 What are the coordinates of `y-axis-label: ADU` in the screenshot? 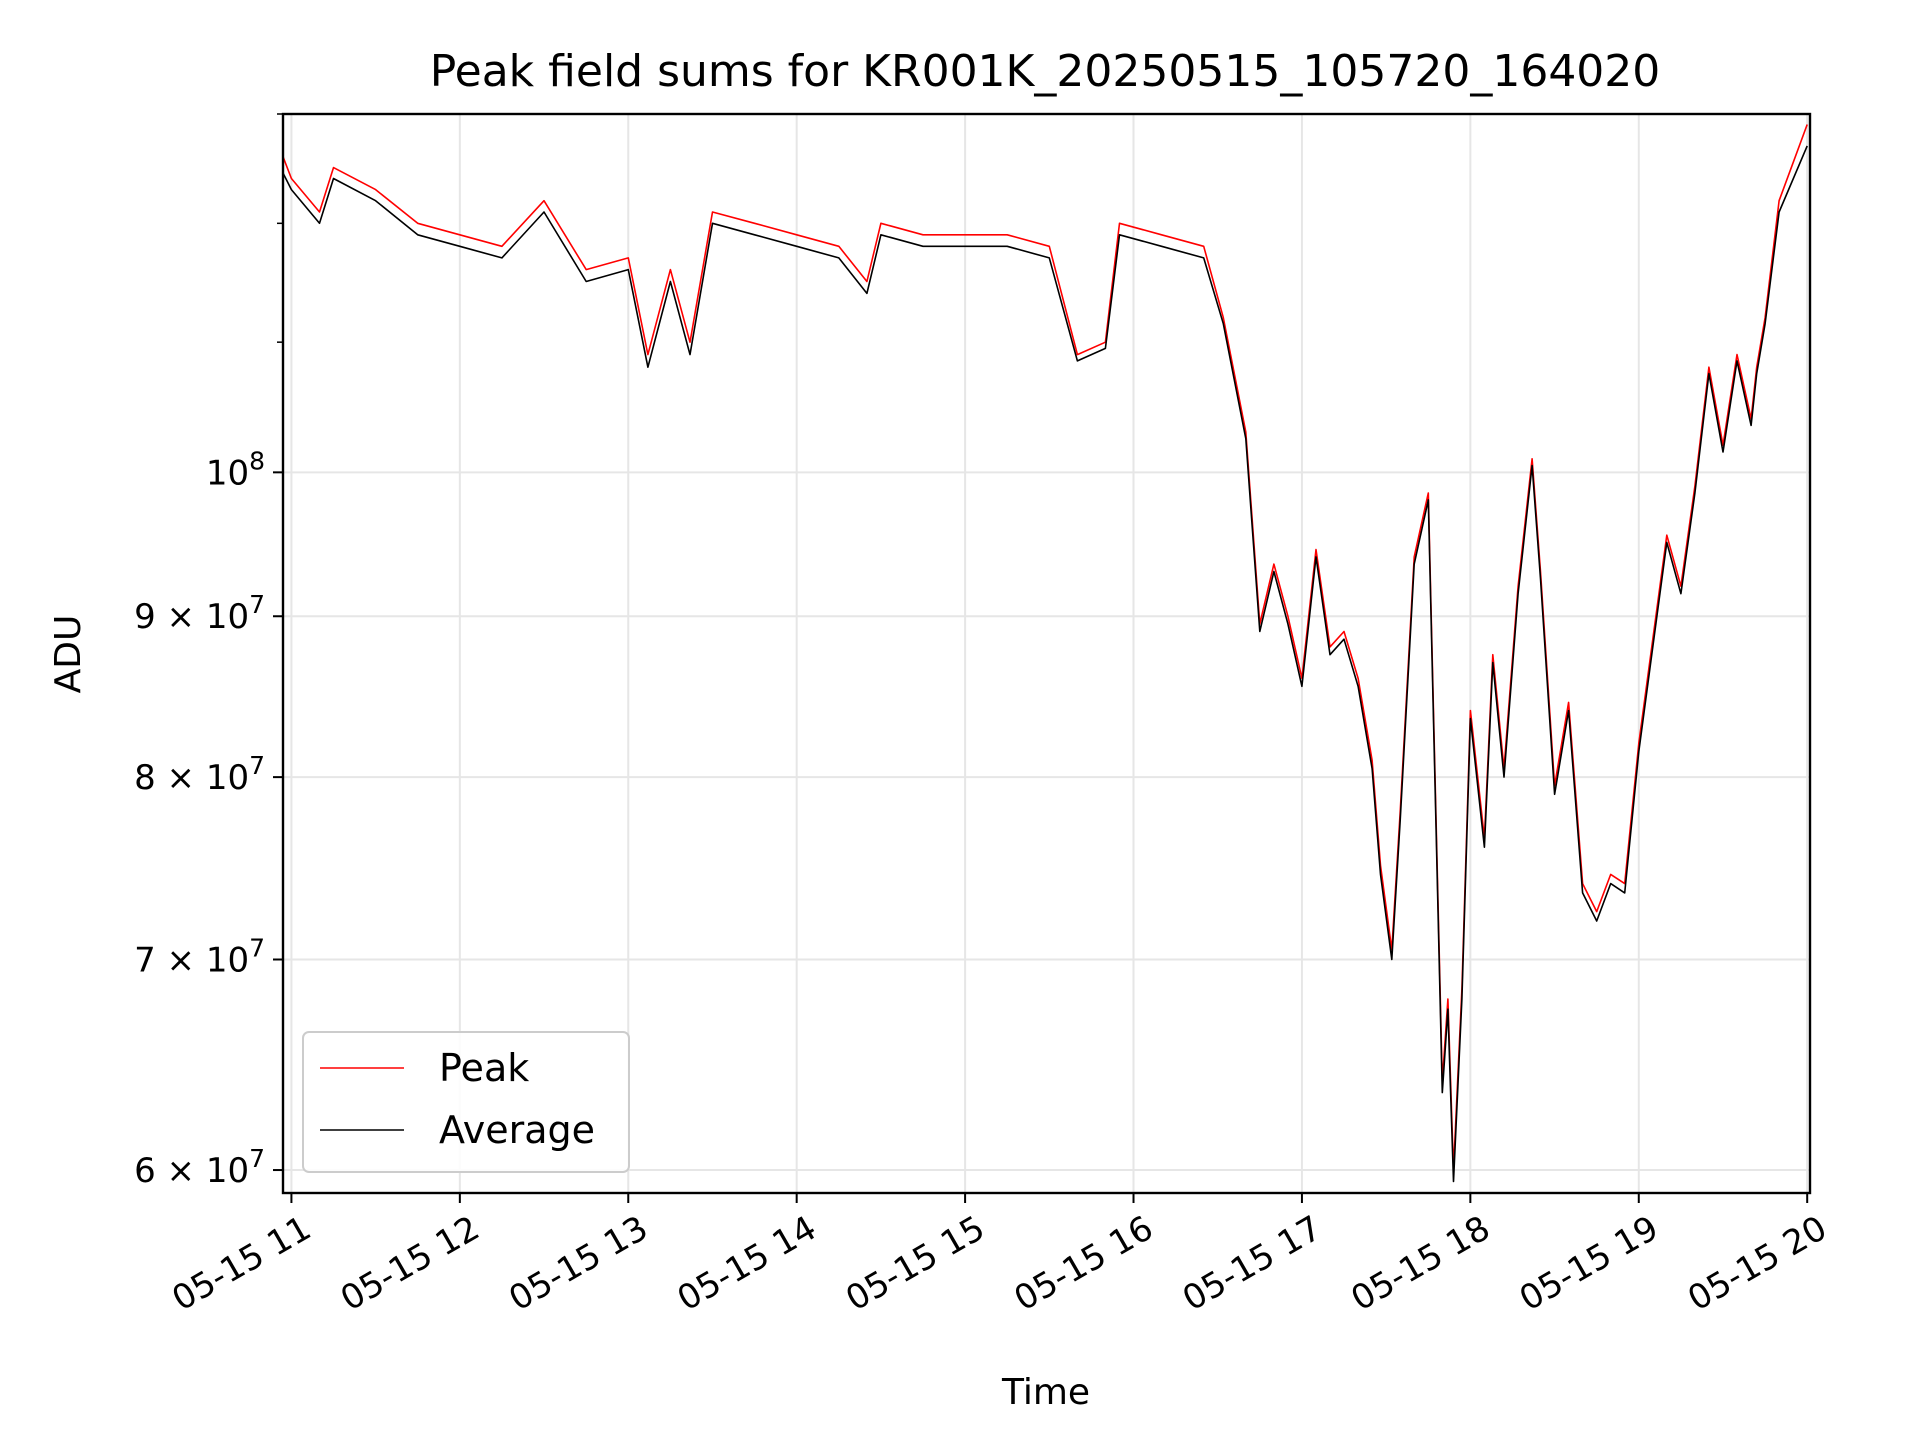 It's located at (68, 654).